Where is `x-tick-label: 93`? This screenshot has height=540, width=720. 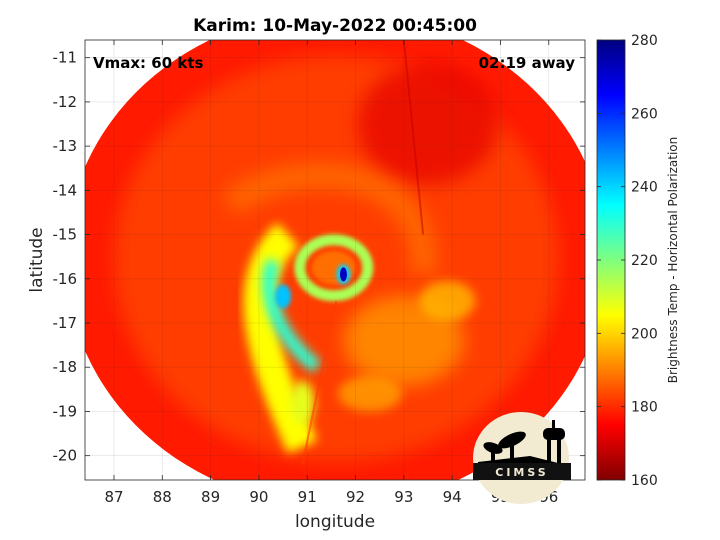
x-tick-label: 93 is located at coordinates (403, 497).